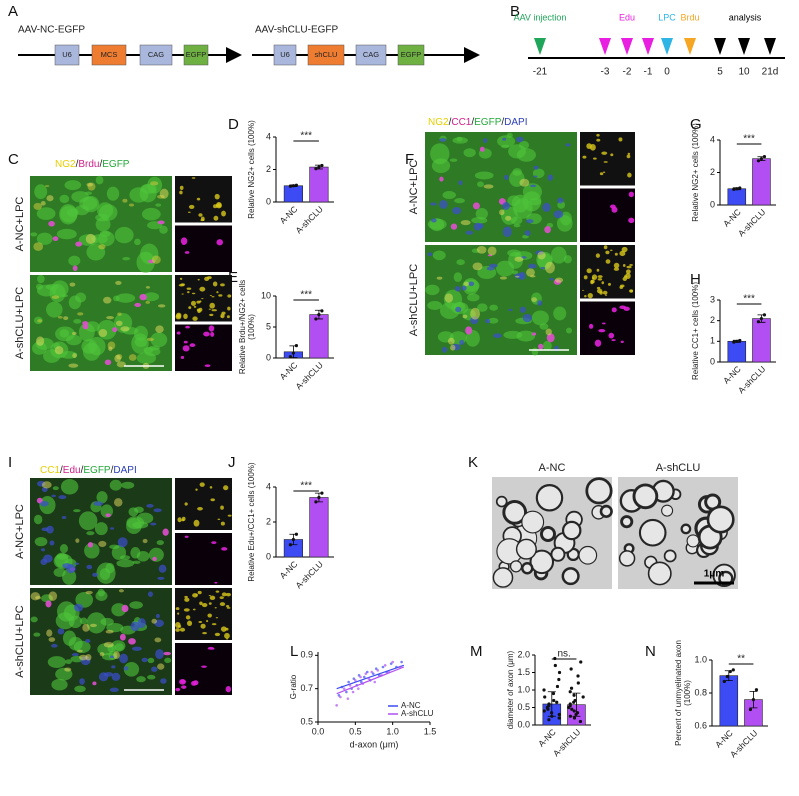 The height and width of the screenshot is (796, 799). I want to click on y-axis-label: diameter of axon (μm), so click(510, 689).